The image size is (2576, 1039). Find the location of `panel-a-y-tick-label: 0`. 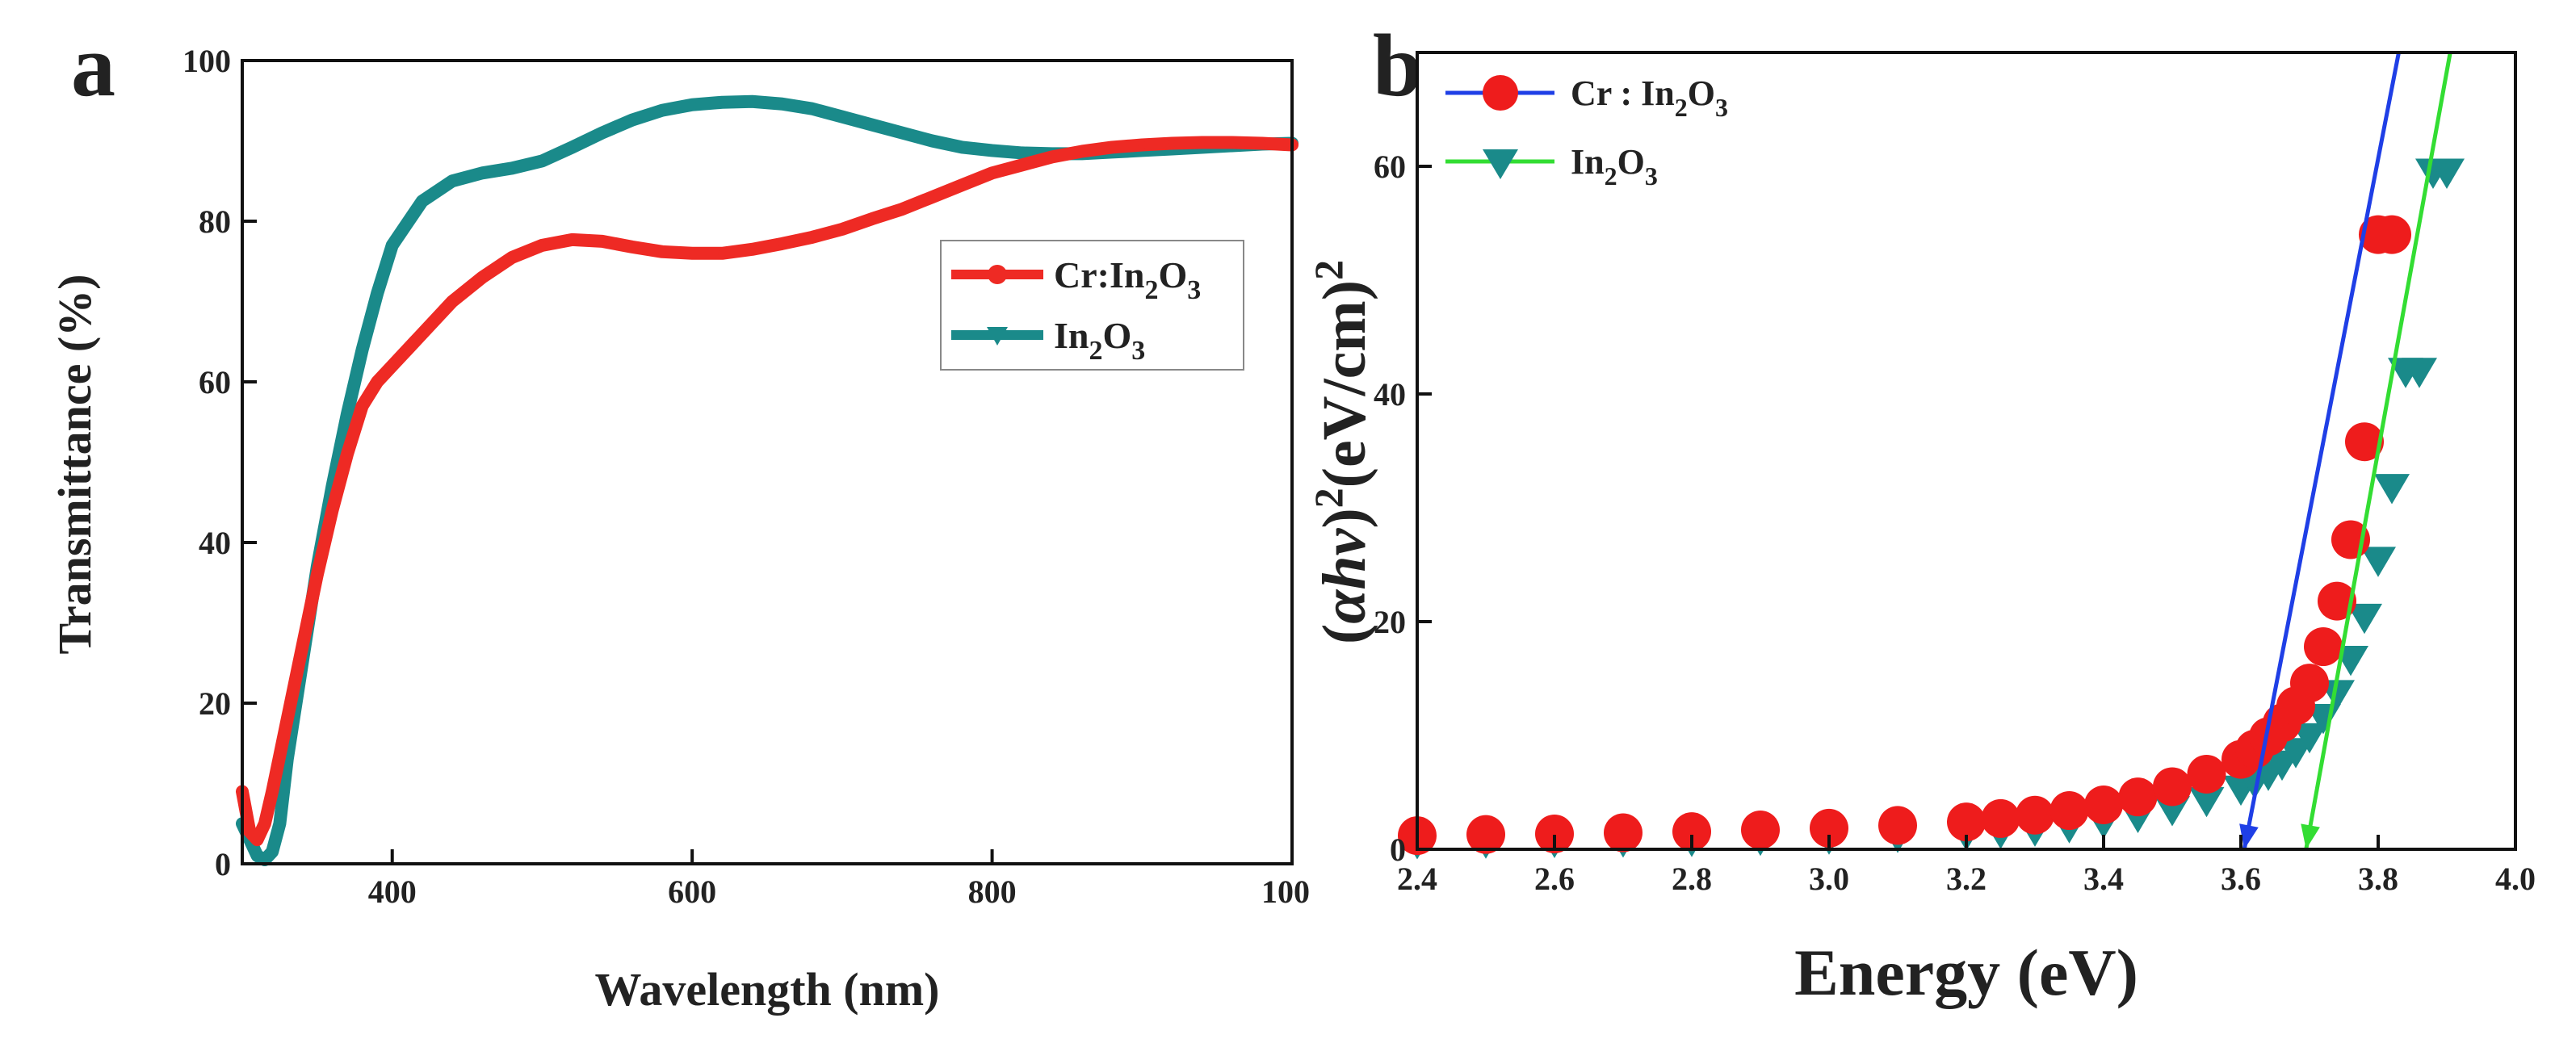

panel-a-y-tick-label: 0 is located at coordinates (223, 864).